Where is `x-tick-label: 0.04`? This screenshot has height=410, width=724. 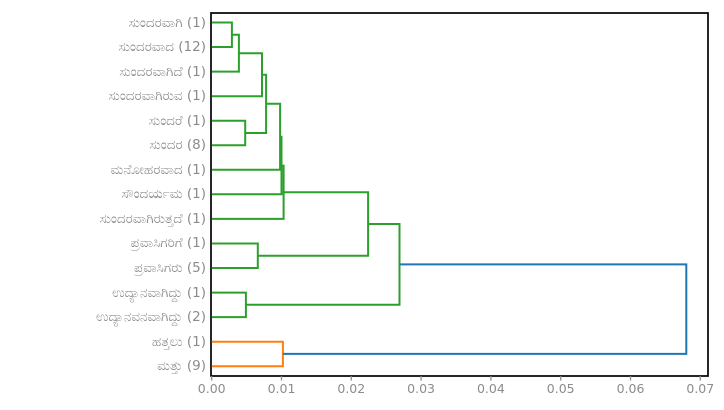
x-tick-label: 0.04 is located at coordinates (490, 388).